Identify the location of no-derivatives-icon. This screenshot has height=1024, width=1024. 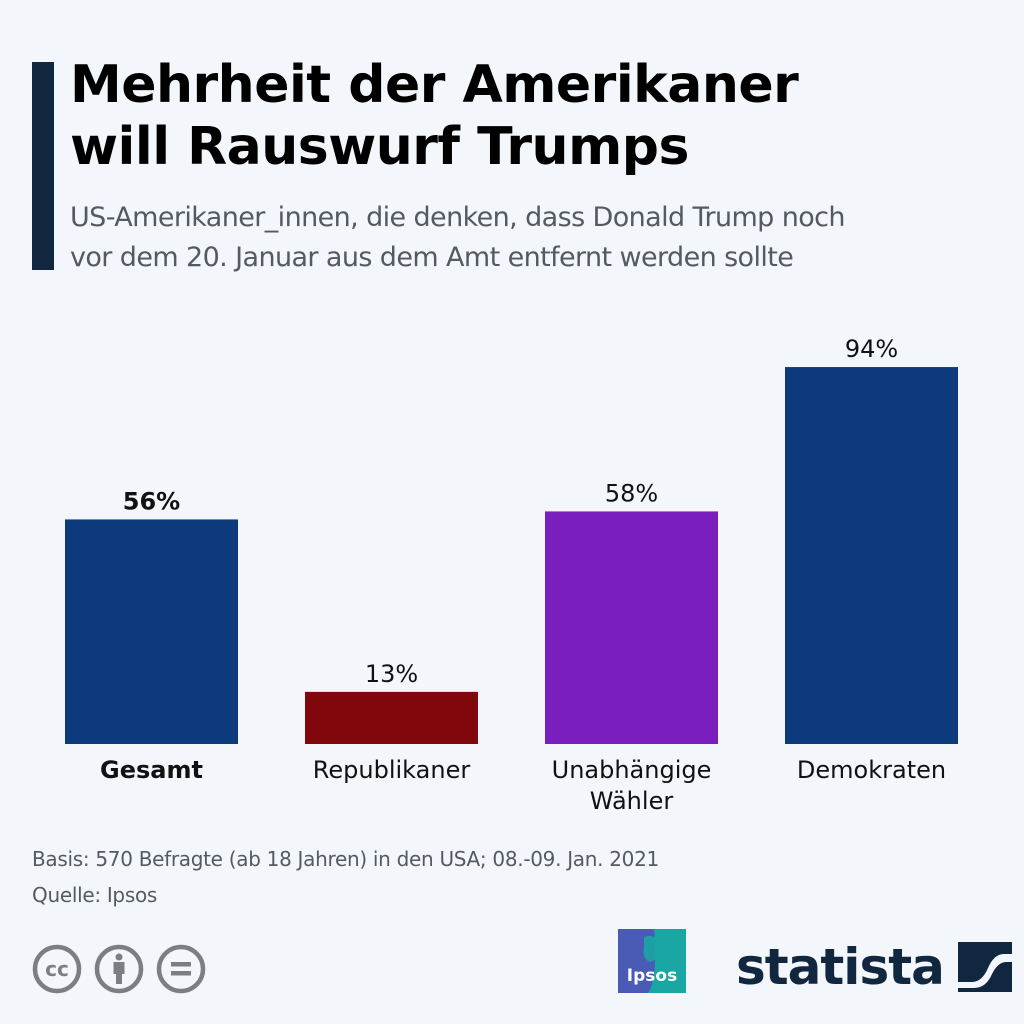
(181, 969).